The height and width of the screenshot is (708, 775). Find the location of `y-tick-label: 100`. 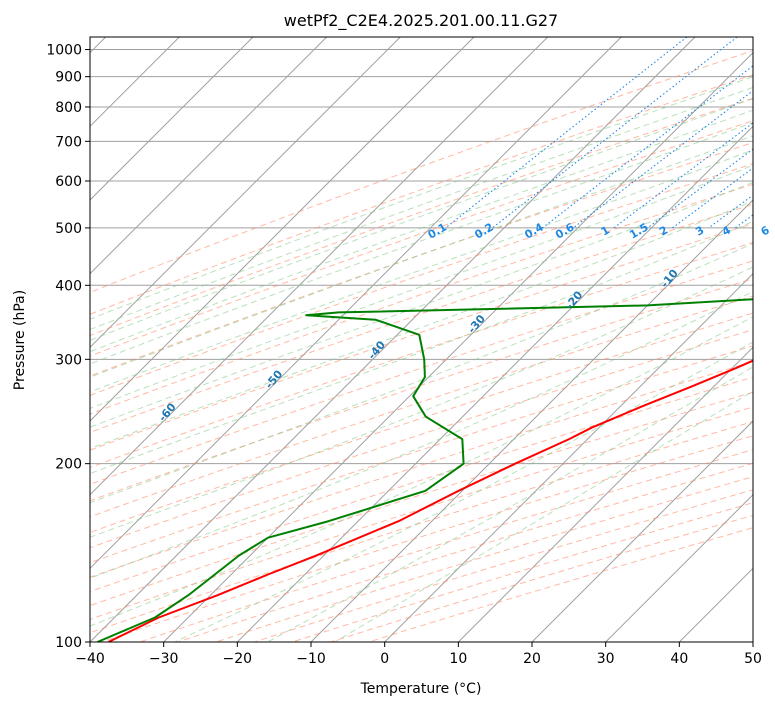

y-tick-label: 100 is located at coordinates (68, 643).